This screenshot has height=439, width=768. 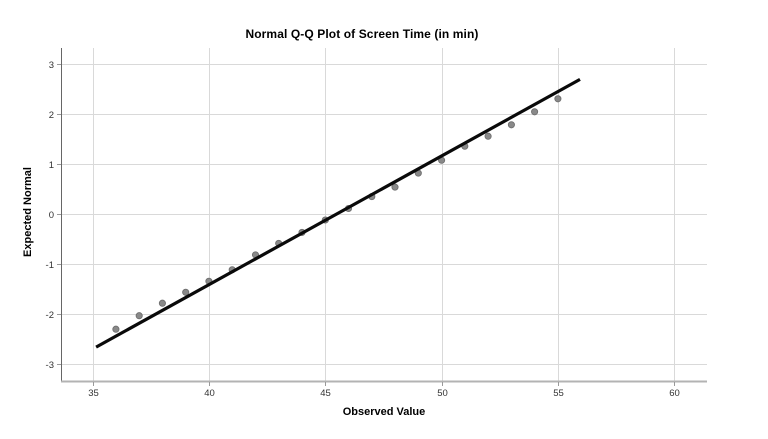 I want to click on x-tick-label: 60, so click(x=674, y=393).